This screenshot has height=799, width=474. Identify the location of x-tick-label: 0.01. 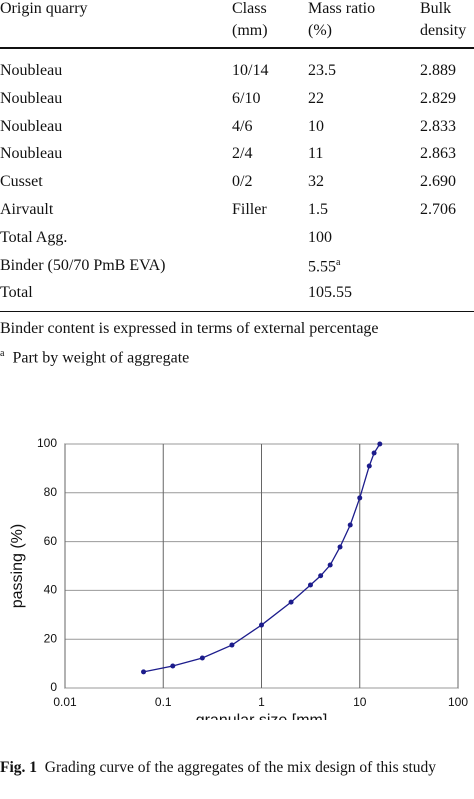
(65, 702).